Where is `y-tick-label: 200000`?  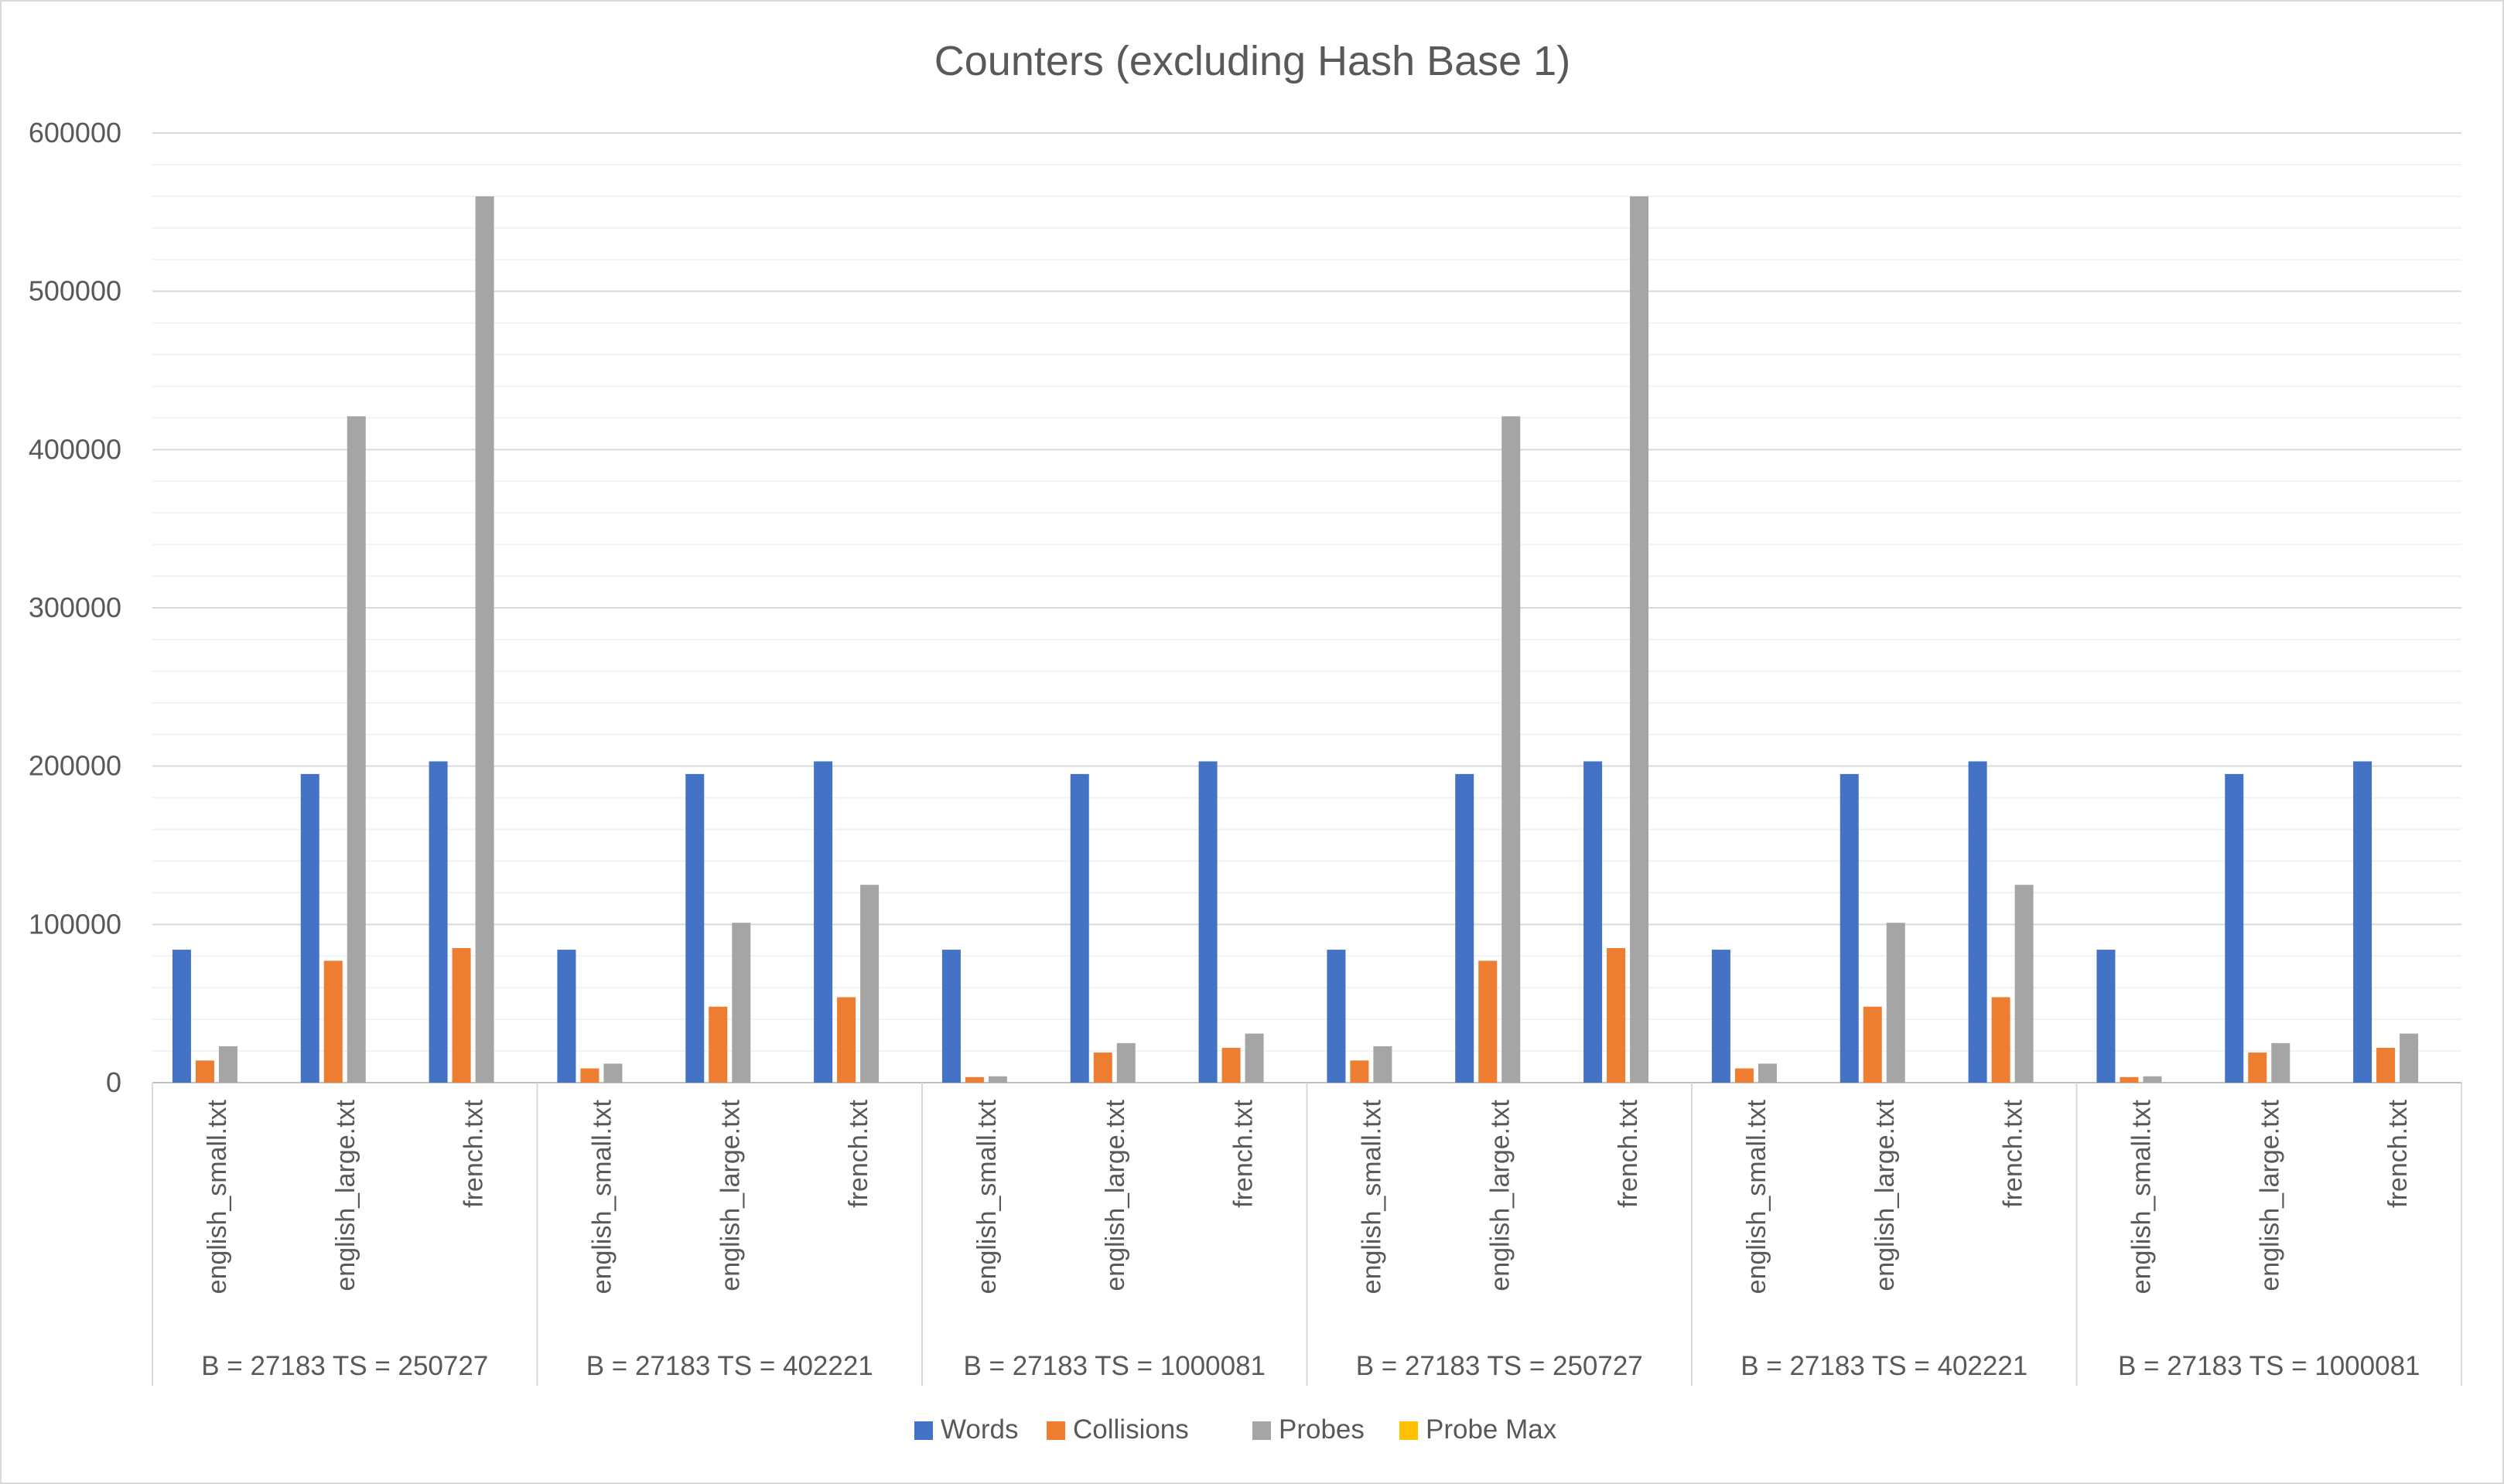 y-tick-label: 200000 is located at coordinates (75, 766).